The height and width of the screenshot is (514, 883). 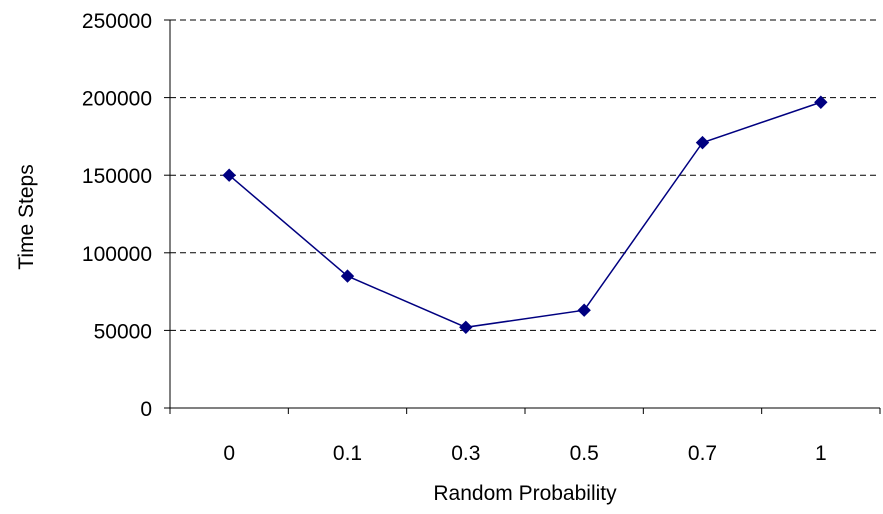 What do you see at coordinates (584, 453) in the screenshot?
I see `x-tick-label: 0.5` at bounding box center [584, 453].